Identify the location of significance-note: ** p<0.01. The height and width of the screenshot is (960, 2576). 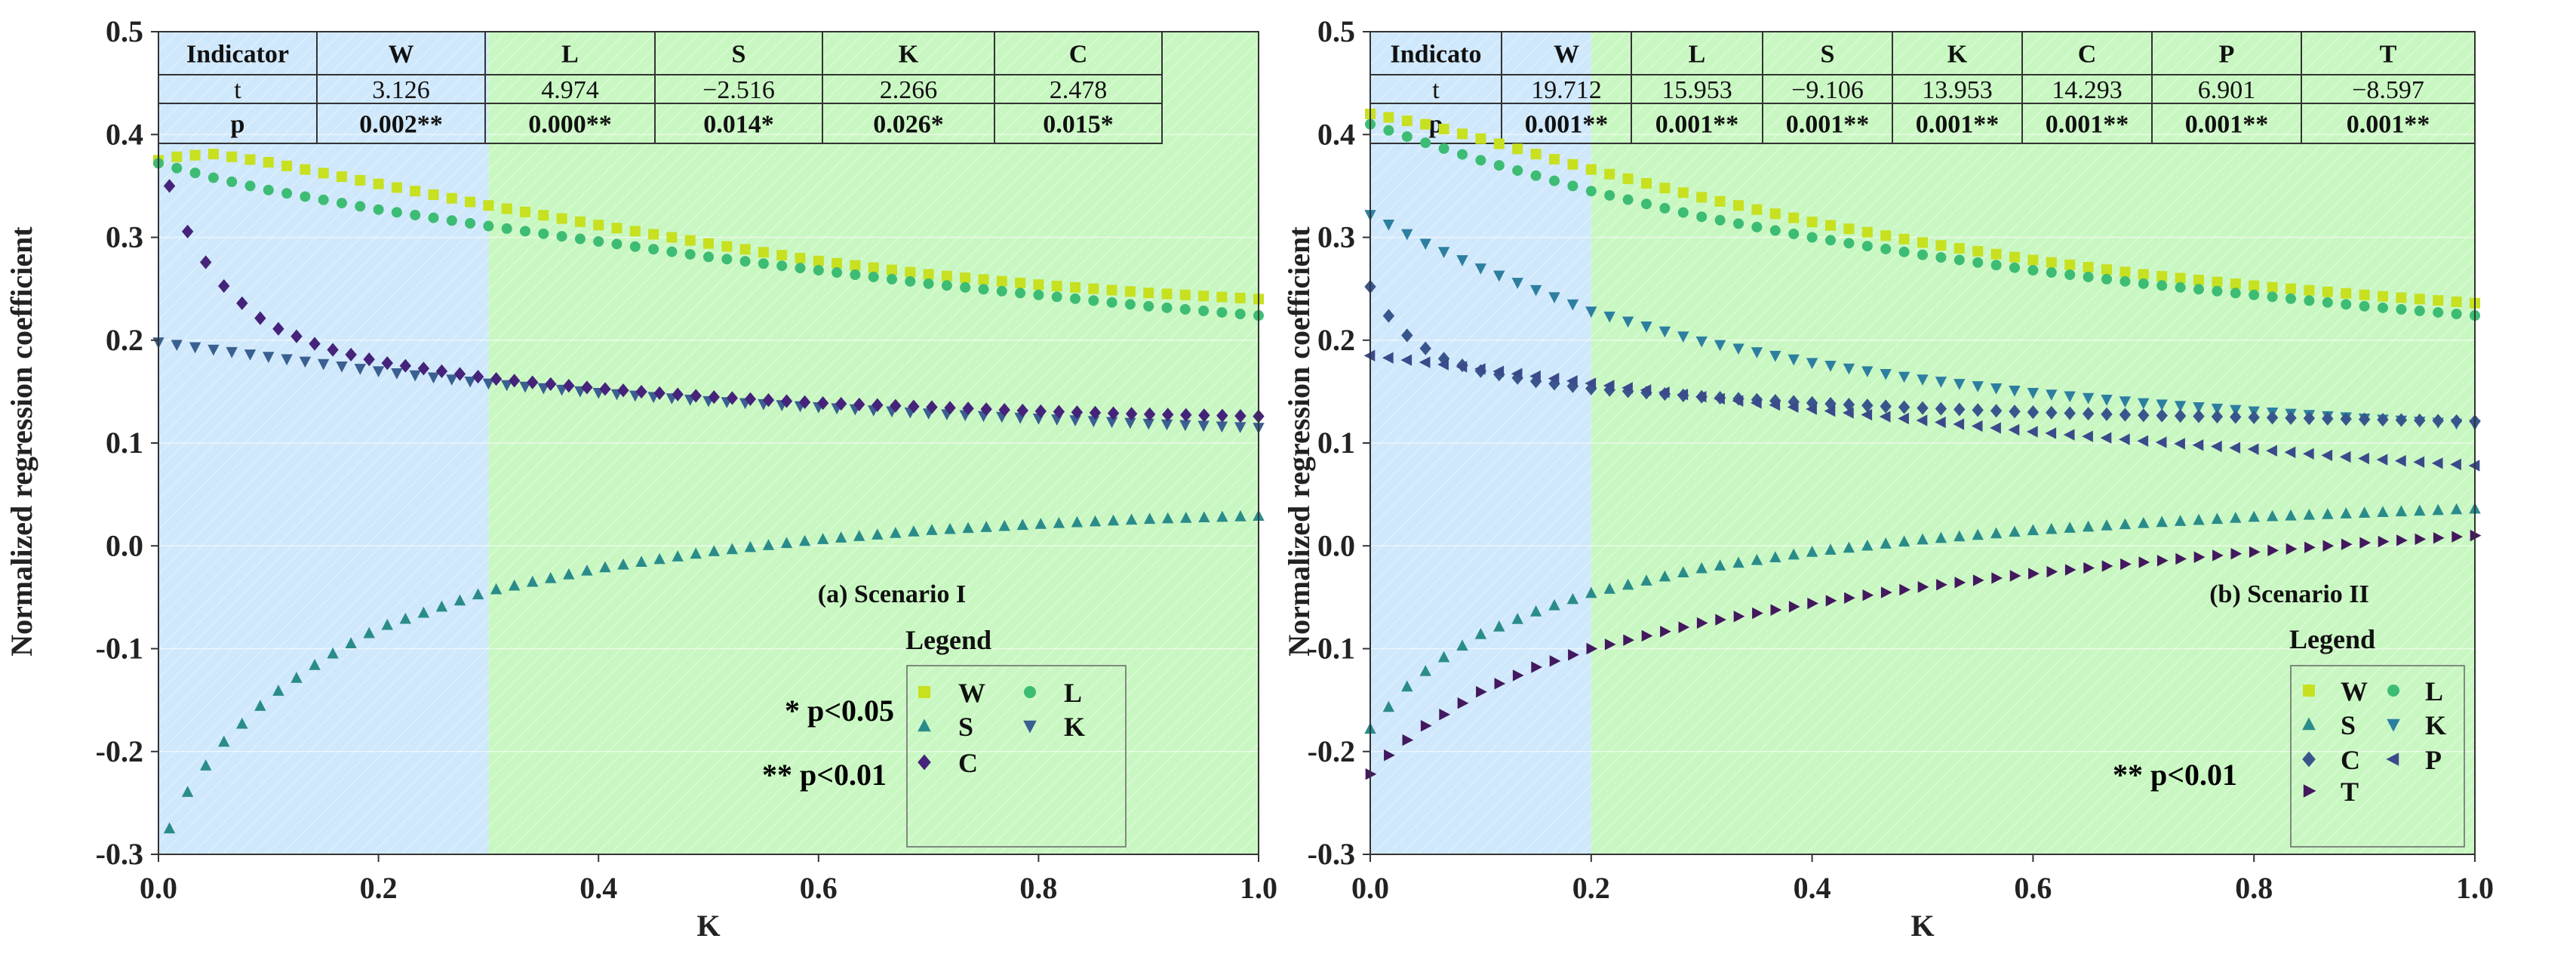
(2175, 775).